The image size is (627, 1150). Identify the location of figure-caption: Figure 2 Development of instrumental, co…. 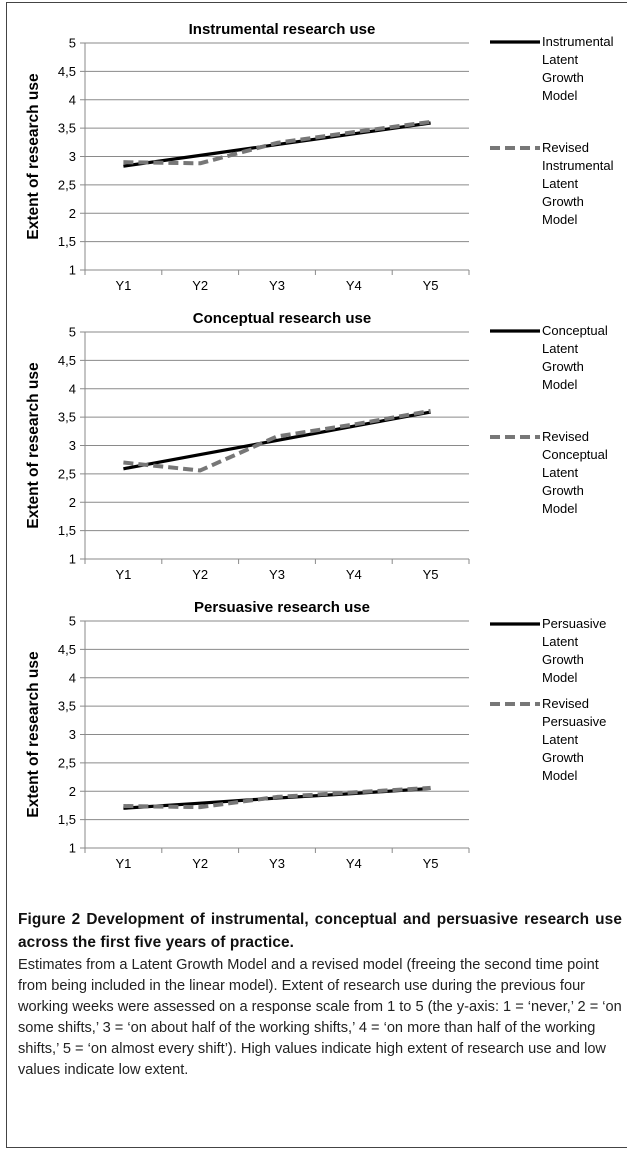
(320, 994).